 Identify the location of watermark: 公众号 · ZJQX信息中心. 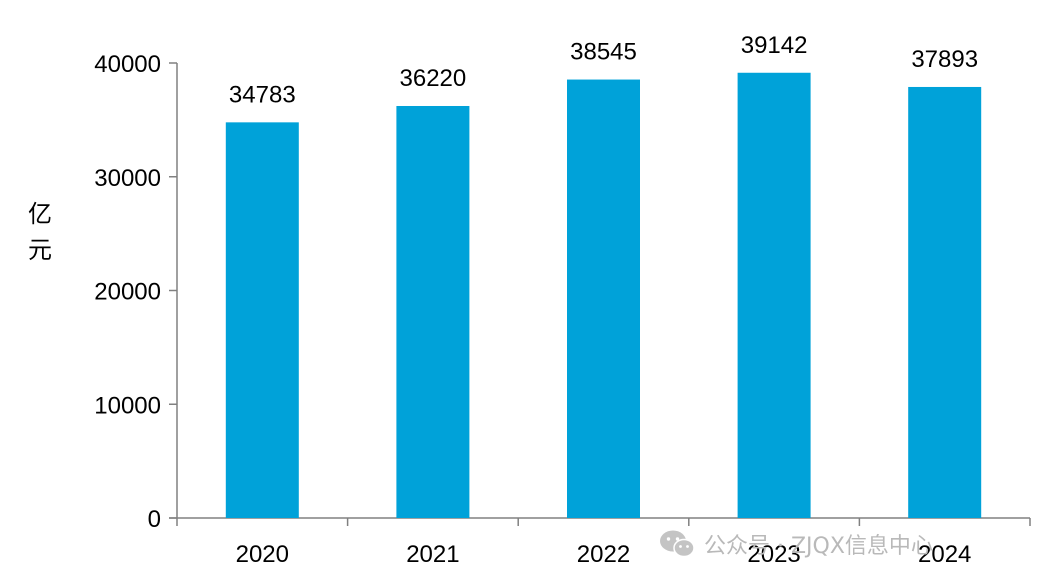
(795, 544).